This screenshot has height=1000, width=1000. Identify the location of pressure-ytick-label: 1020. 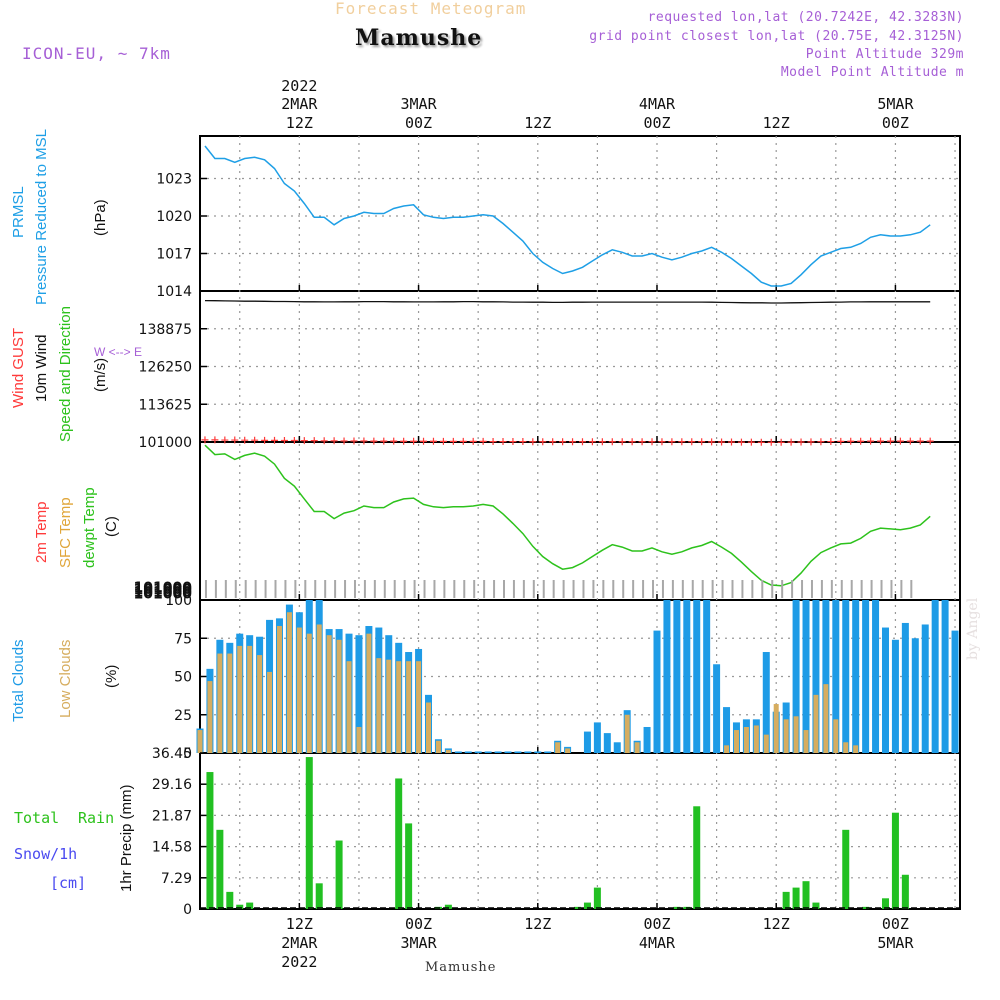
(174, 217).